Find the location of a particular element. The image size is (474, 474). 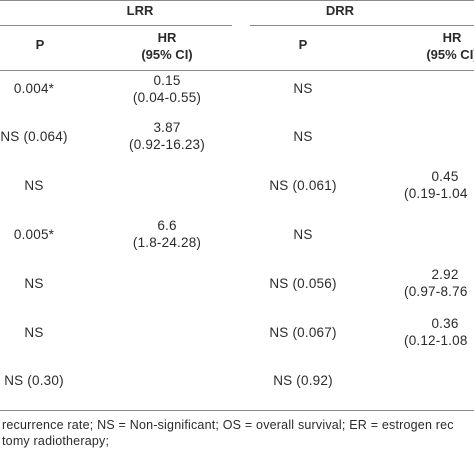

row5-drr-p: NS (0.056) is located at coordinates (303, 283).